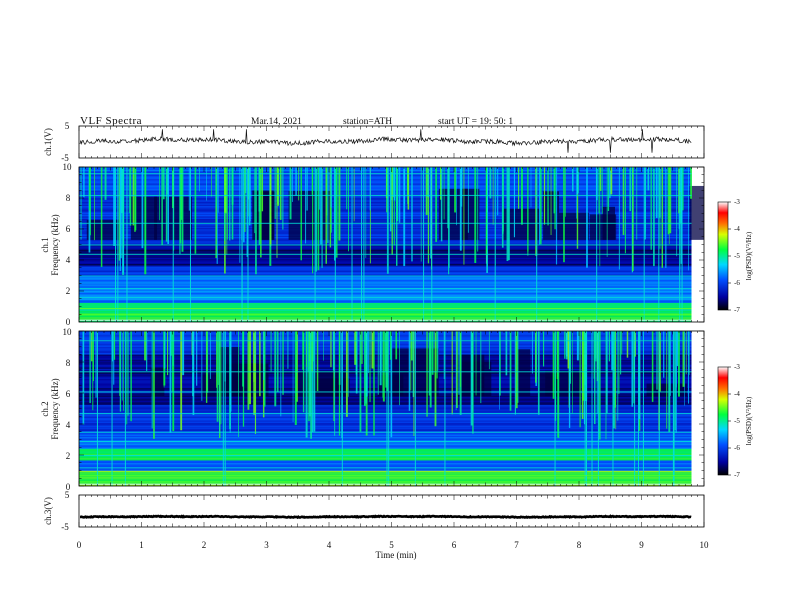  Describe the element at coordinates (68, 229) in the screenshot. I see `ch1-spec-ytick: 6` at that location.